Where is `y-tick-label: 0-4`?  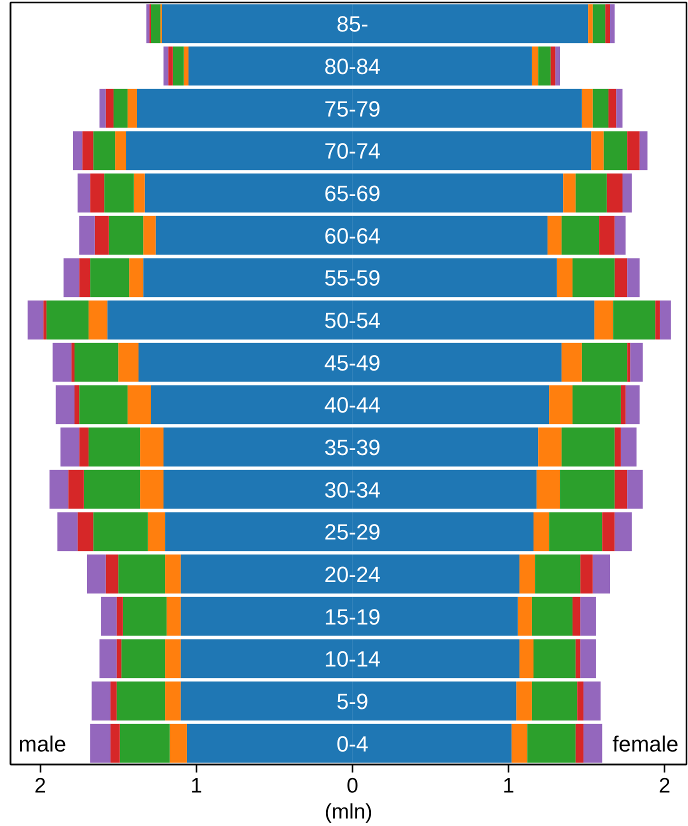 y-tick-label: 0-4 is located at coordinates (352, 743).